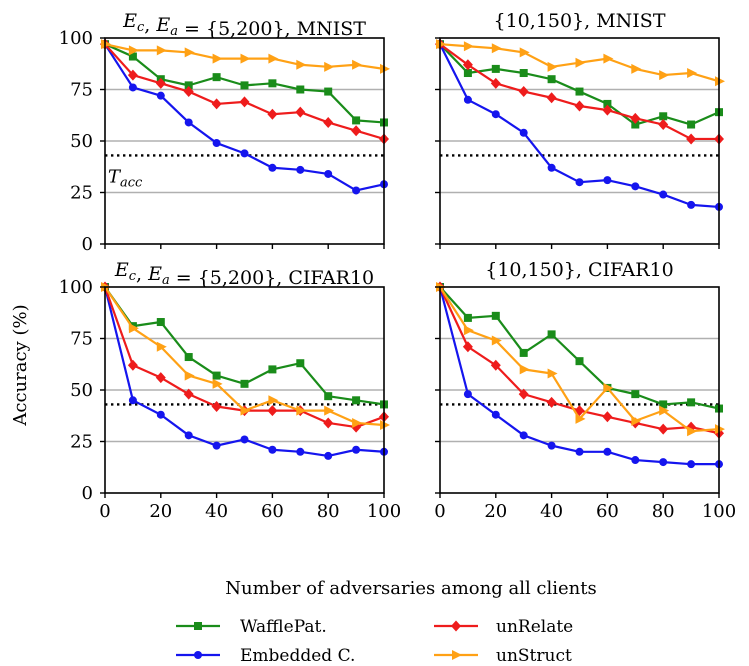 The height and width of the screenshot is (666, 749). I want to click on x-tick-label: 40, so click(216, 511).